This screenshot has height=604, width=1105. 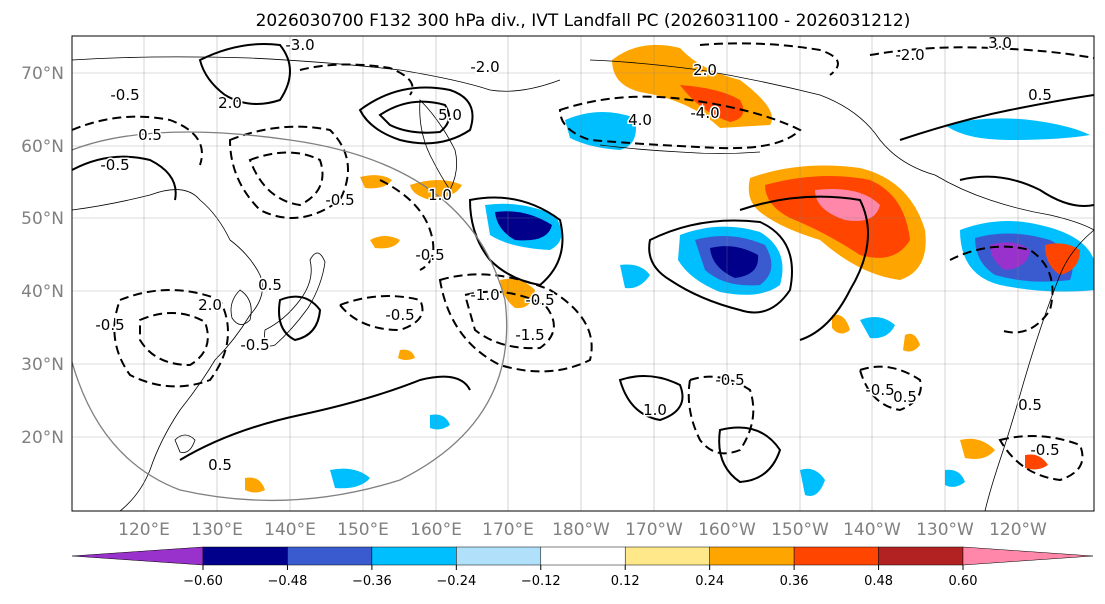 What do you see at coordinates (1018, 530) in the screenshot?
I see `lon-label: 120°W` at bounding box center [1018, 530].